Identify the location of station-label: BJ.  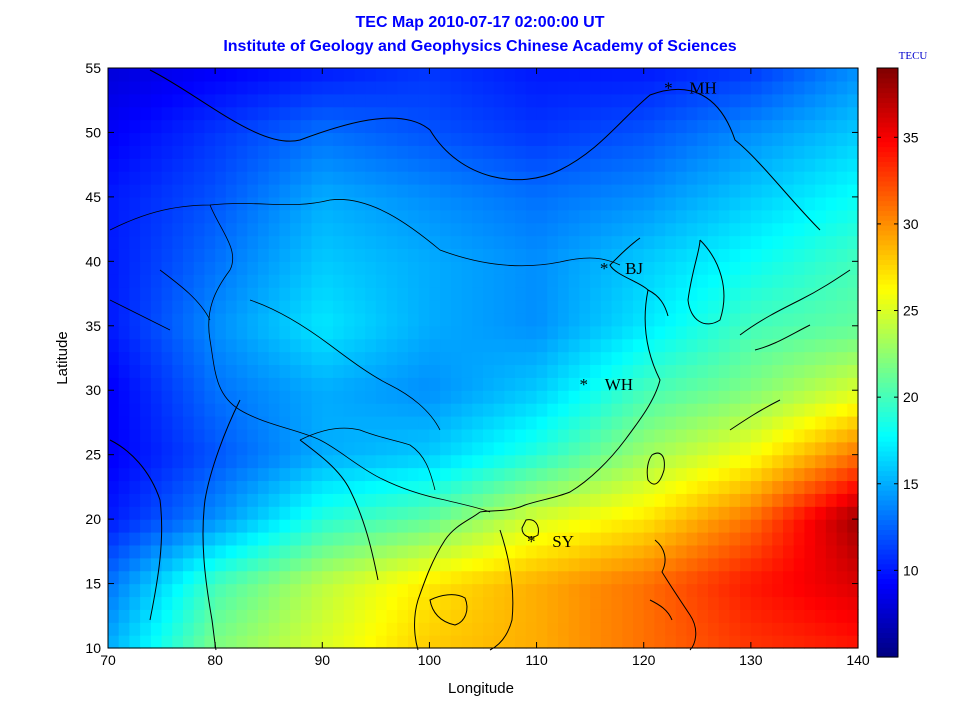
(634, 268).